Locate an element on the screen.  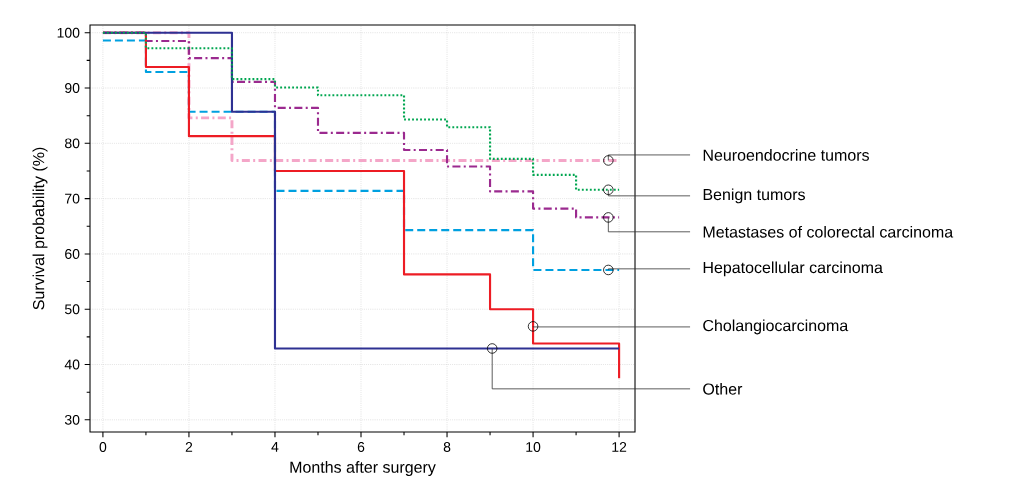
x-tick-label: 12 is located at coordinates (619, 447).